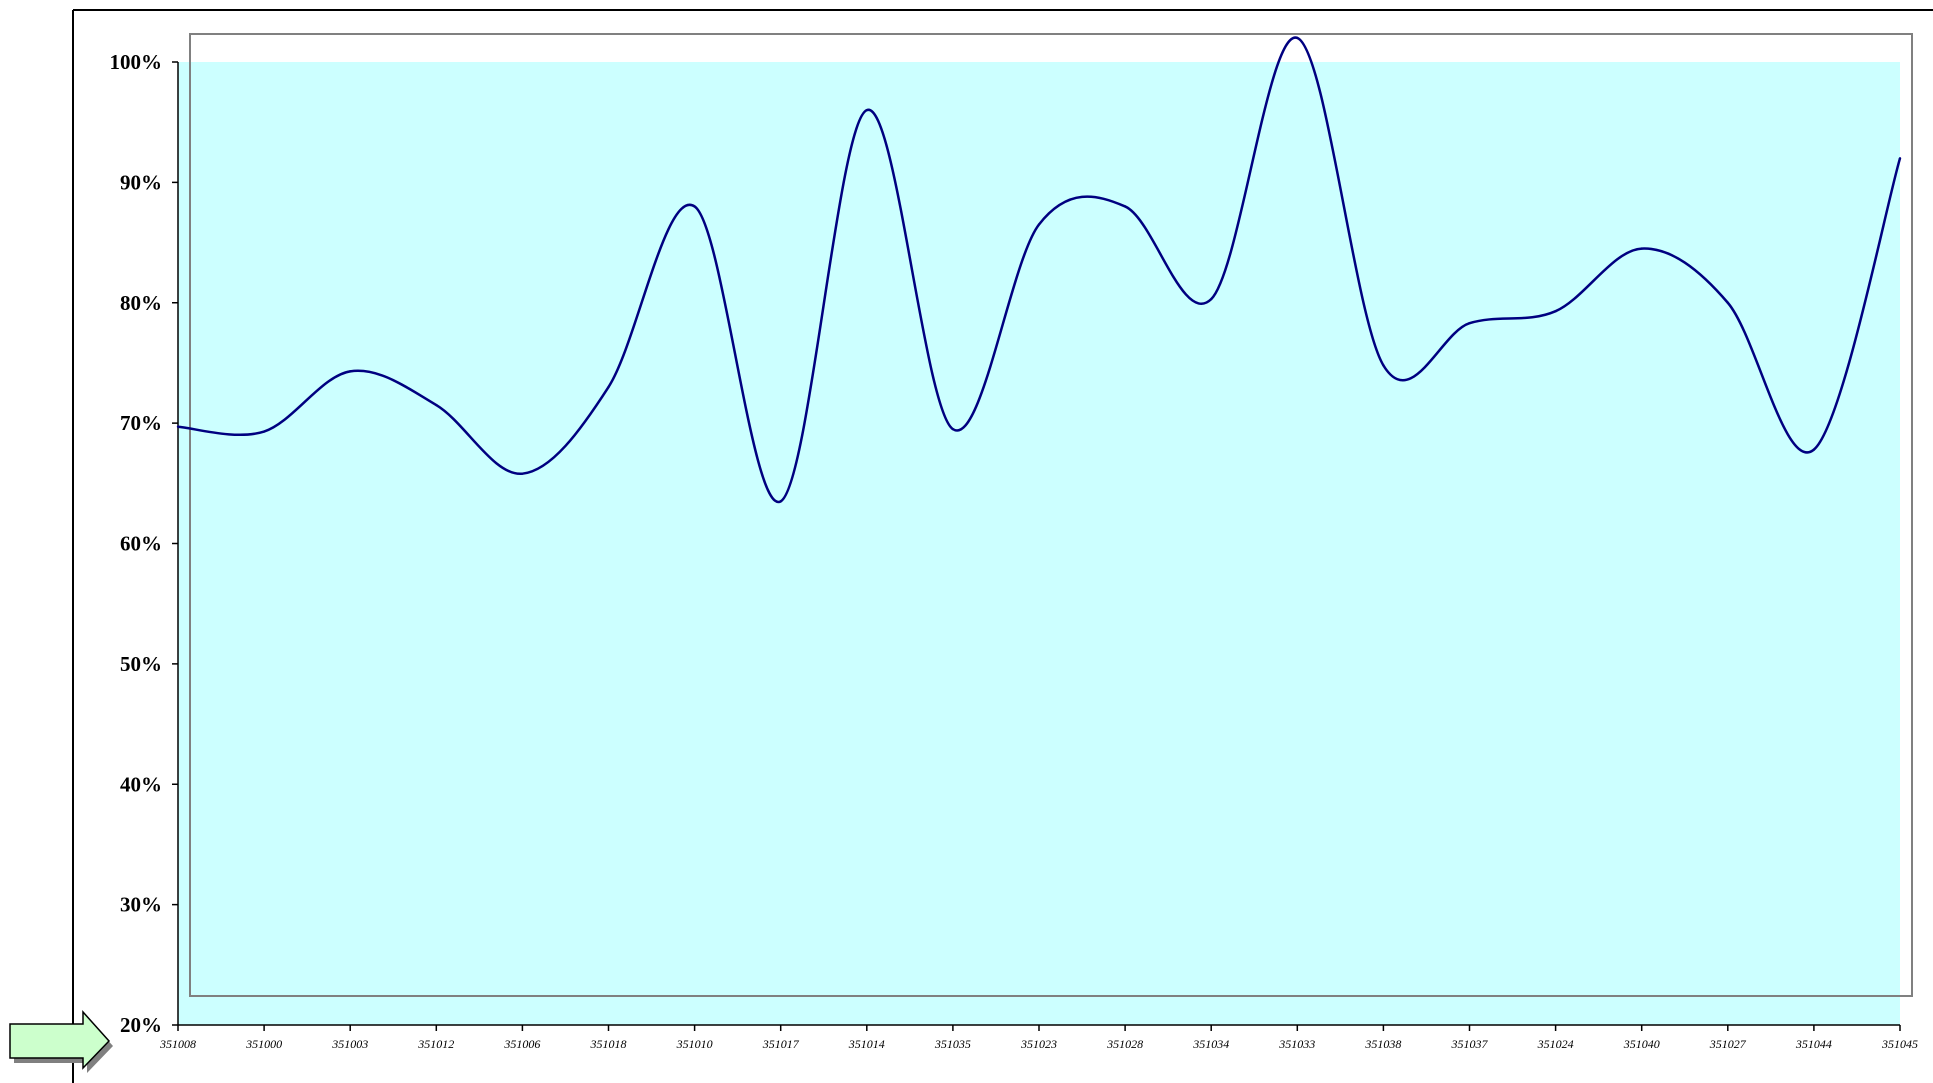 The height and width of the screenshot is (1083, 1933). I want to click on x-tick-label: 351010, so click(694, 1044).